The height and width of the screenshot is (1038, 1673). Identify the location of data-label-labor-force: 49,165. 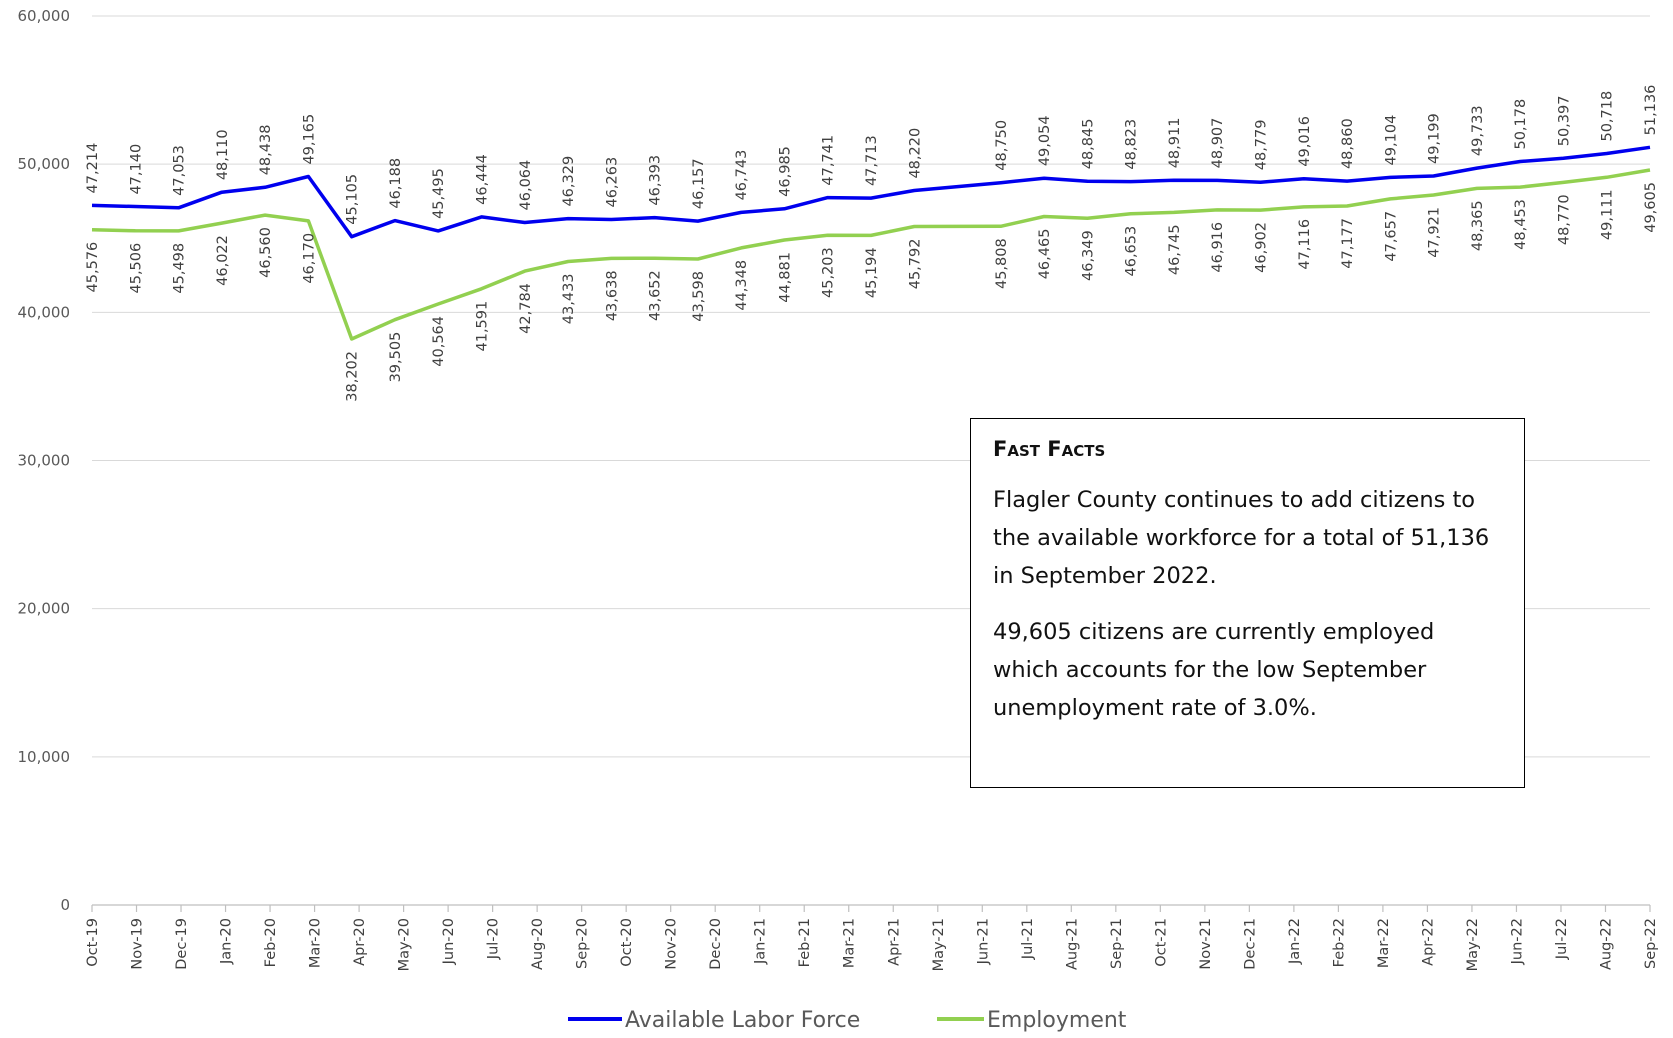
(309, 139).